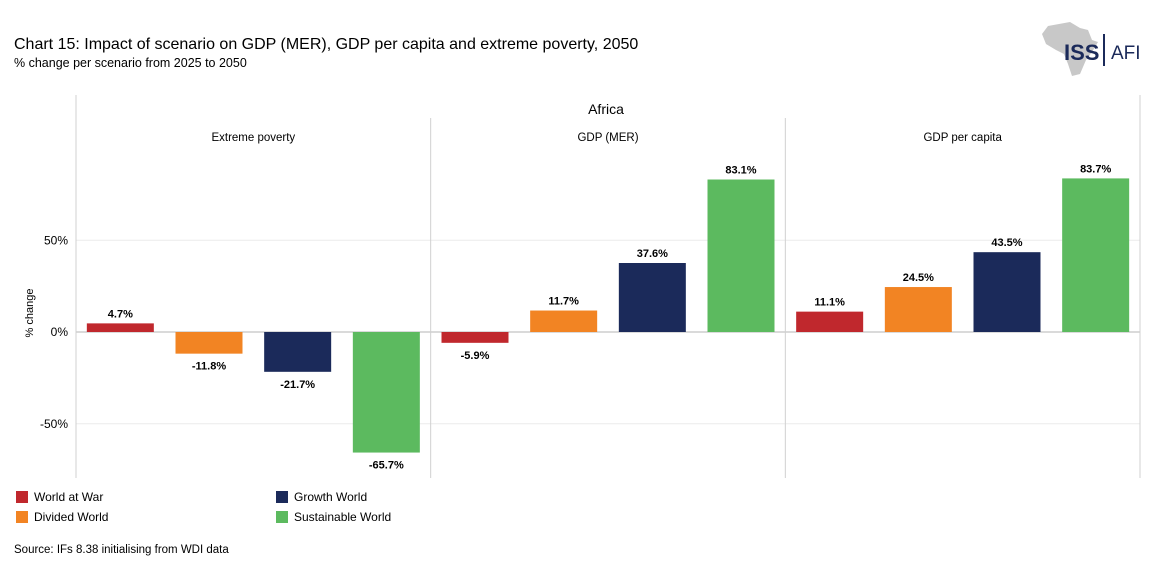 This screenshot has width=1151, height=581. What do you see at coordinates (386, 466) in the screenshot?
I see `bar-data-label: -65.7%` at bounding box center [386, 466].